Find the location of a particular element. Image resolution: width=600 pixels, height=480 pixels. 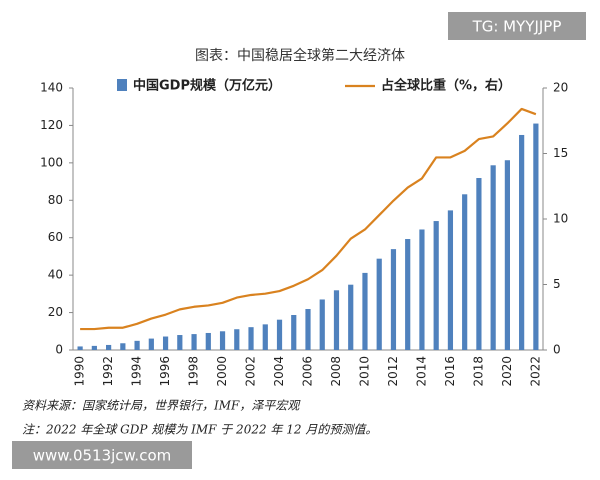

x-tick-label: 2018 is located at coordinates (478, 371).